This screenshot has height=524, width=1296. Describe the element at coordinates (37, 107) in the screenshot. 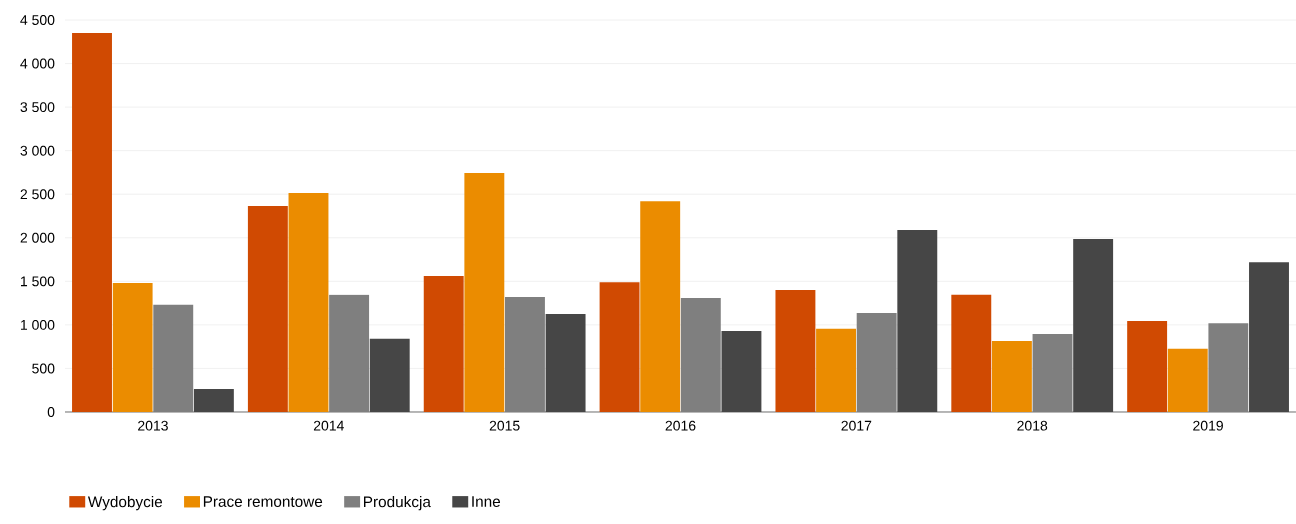

I see `y-tick-label: 3 500` at that location.